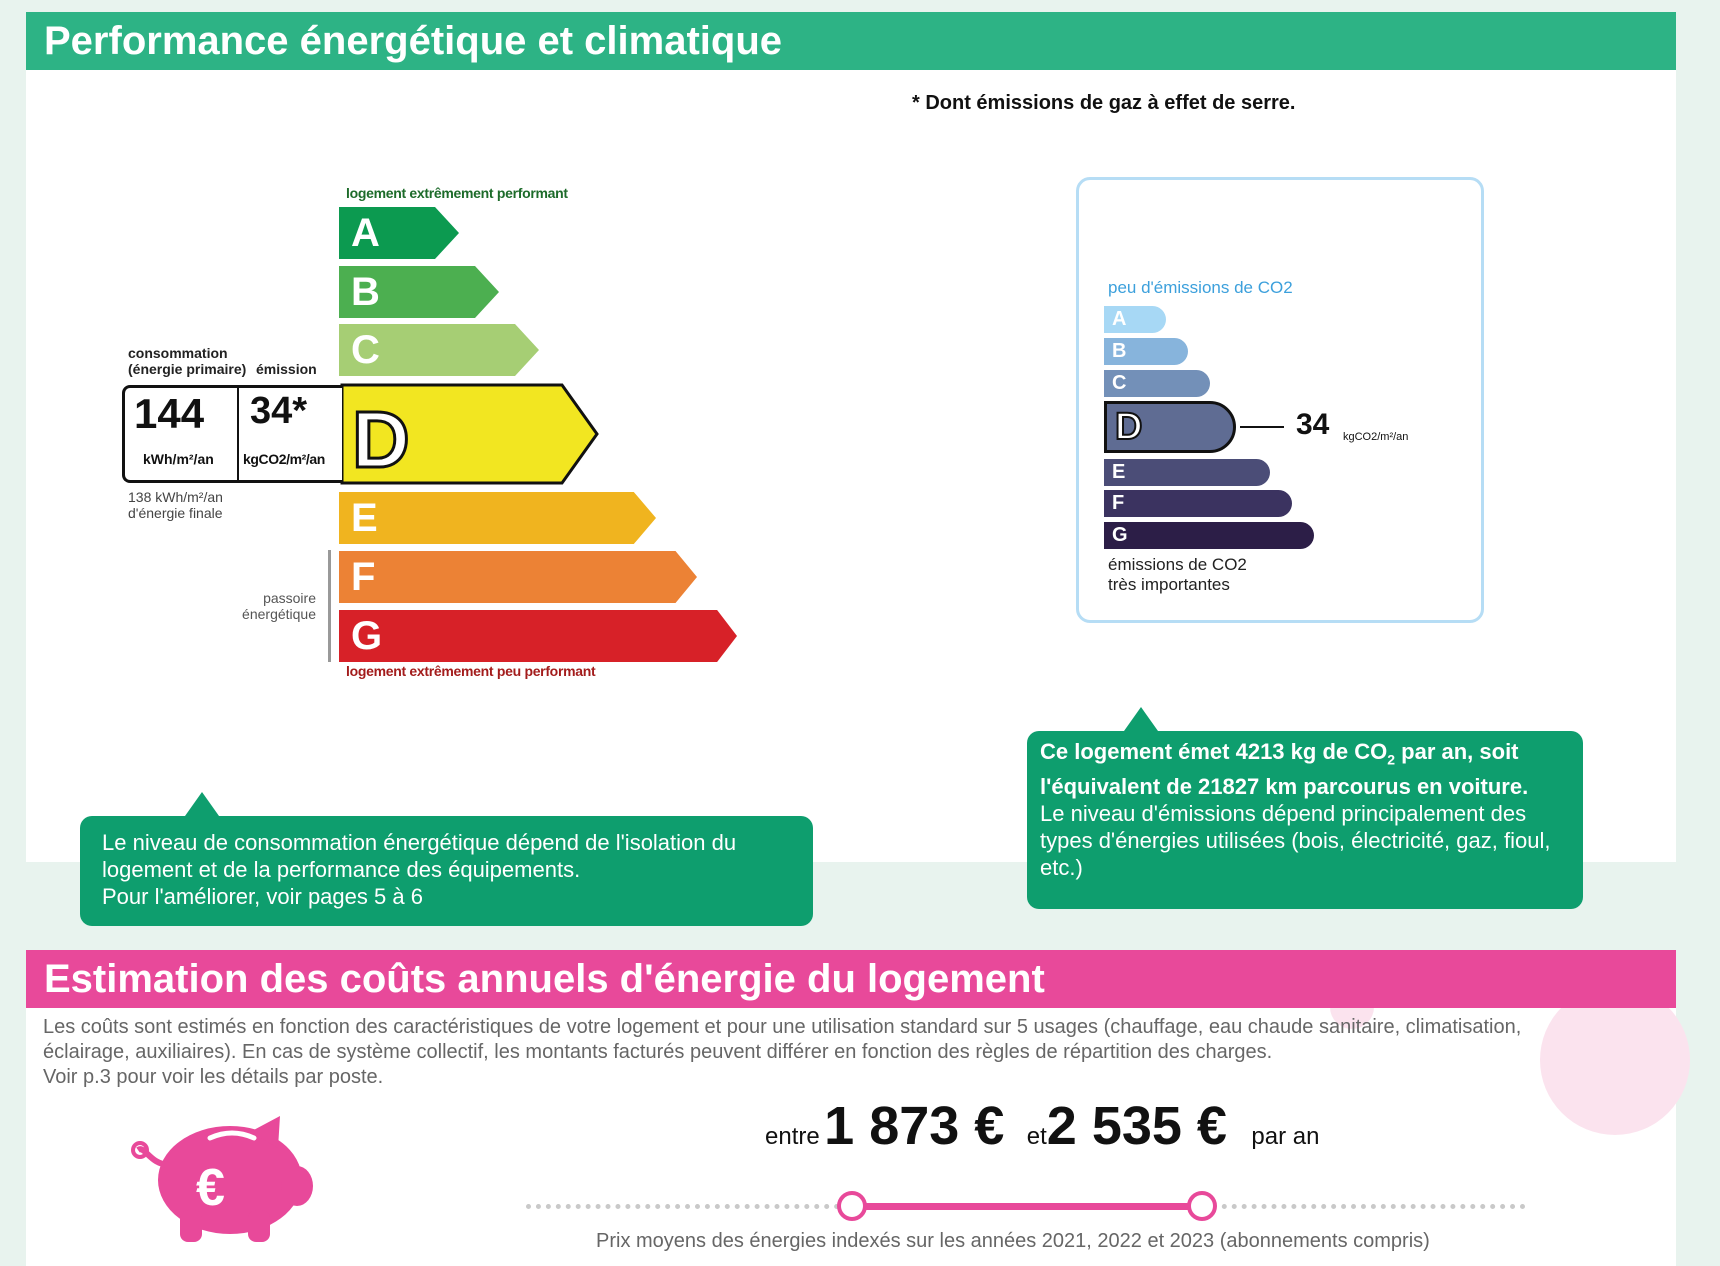  What do you see at coordinates (1209, 535) in the screenshot?
I see `co2-class-g: G` at bounding box center [1209, 535].